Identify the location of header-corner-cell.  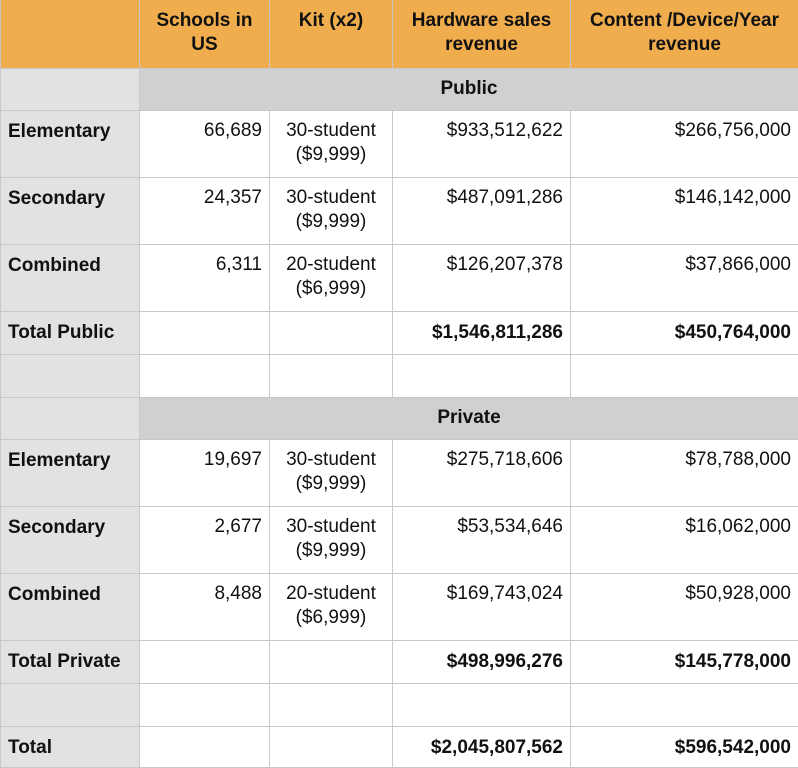
(70, 34).